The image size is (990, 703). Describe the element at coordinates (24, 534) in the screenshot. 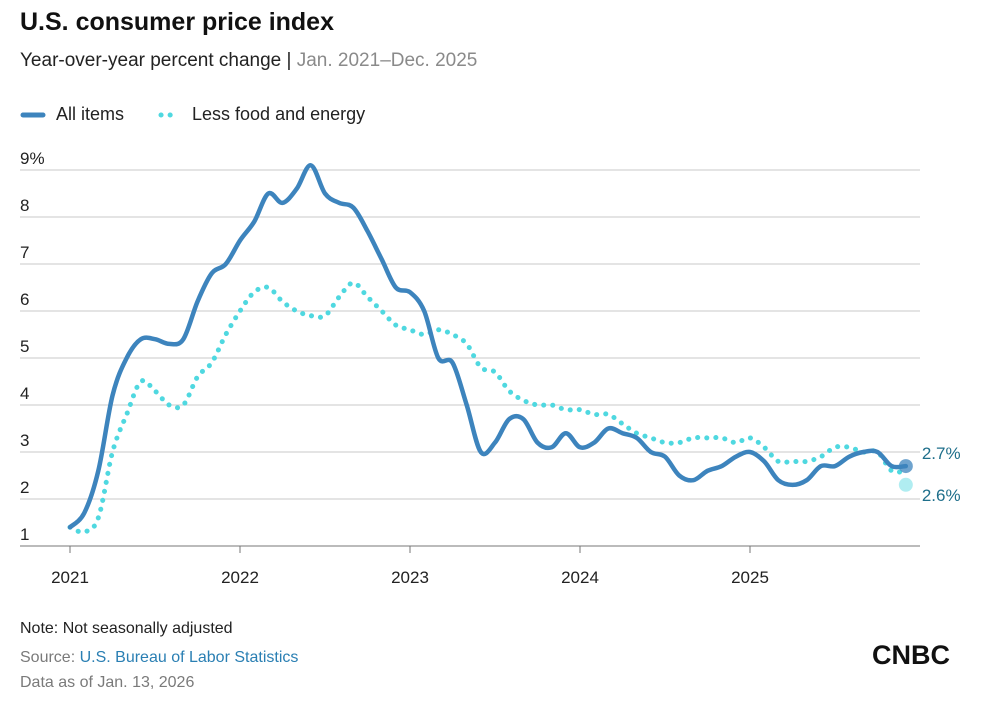

I see `y-tick-label: 1` at that location.